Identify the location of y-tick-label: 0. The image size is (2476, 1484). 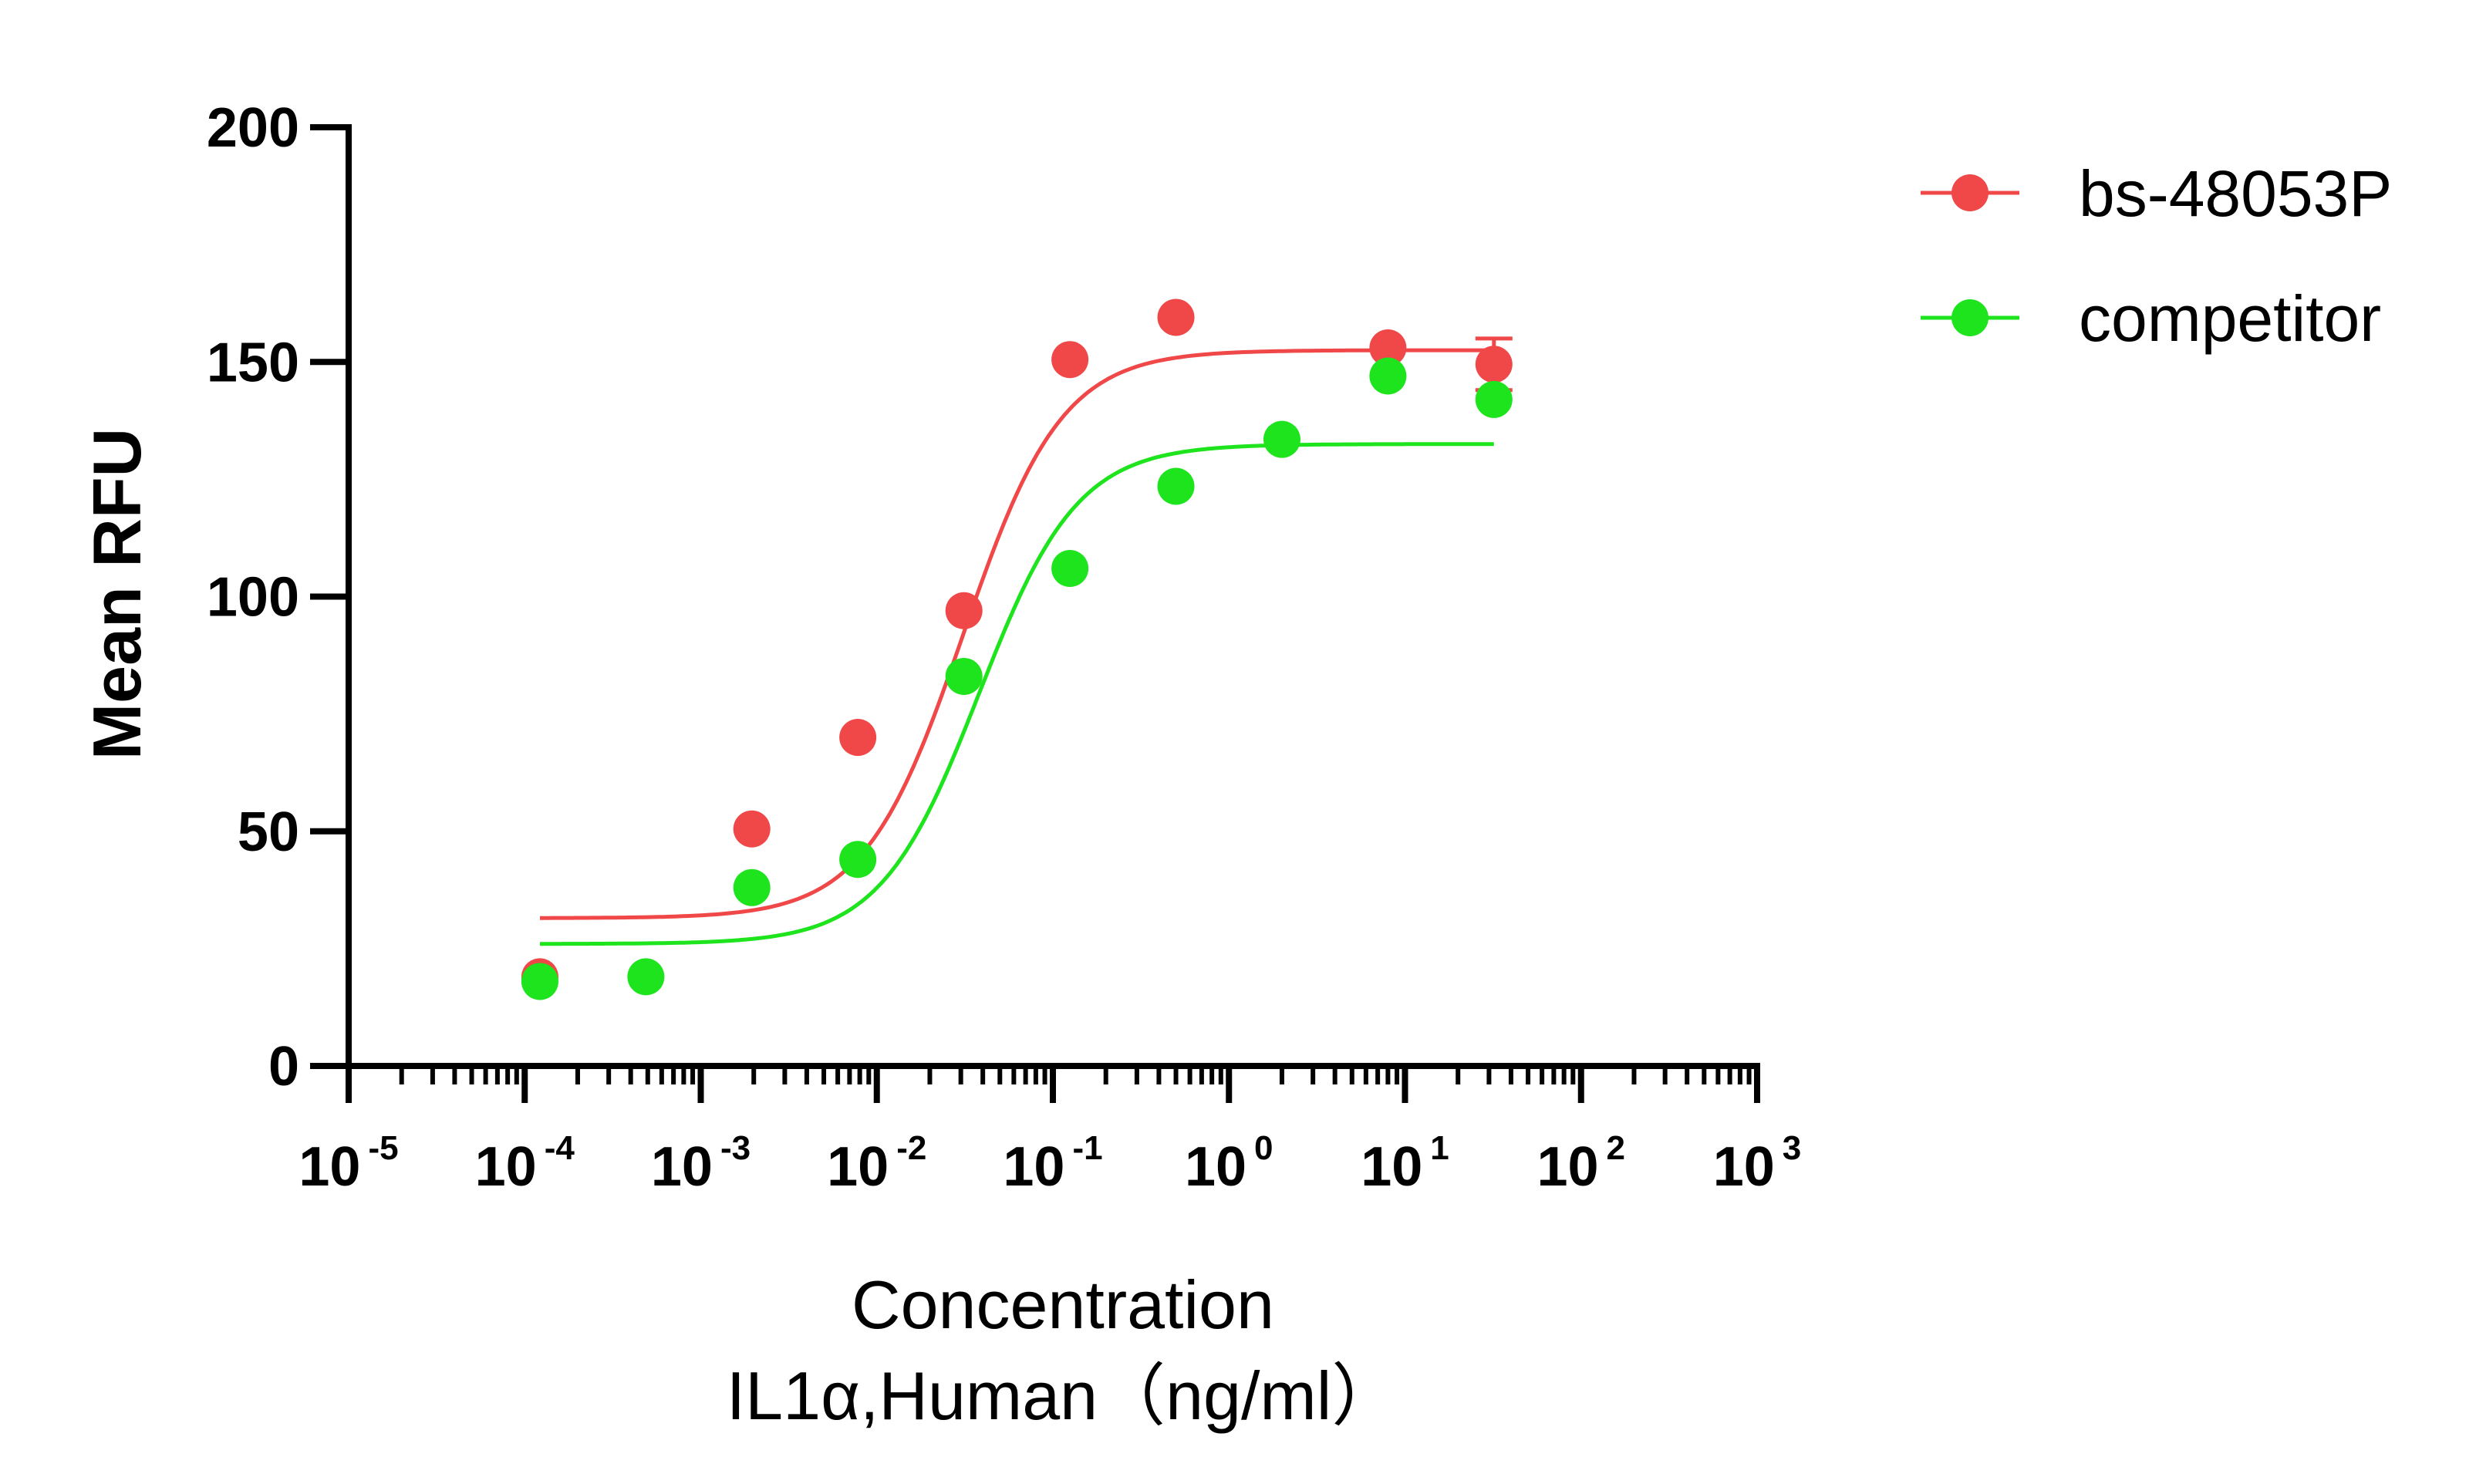
(283, 1067).